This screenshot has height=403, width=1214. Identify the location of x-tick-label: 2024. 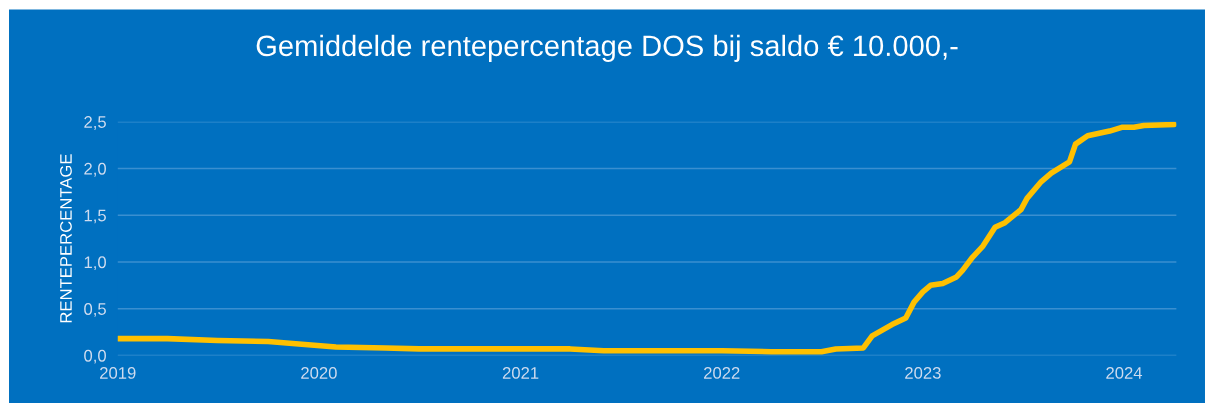
(1124, 373).